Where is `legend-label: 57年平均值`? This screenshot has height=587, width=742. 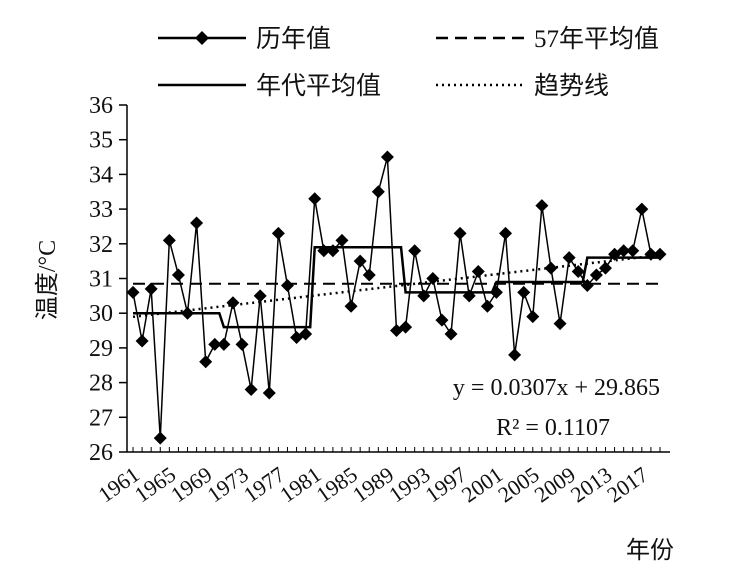
legend-label: 57年平均值 is located at coordinates (596, 39).